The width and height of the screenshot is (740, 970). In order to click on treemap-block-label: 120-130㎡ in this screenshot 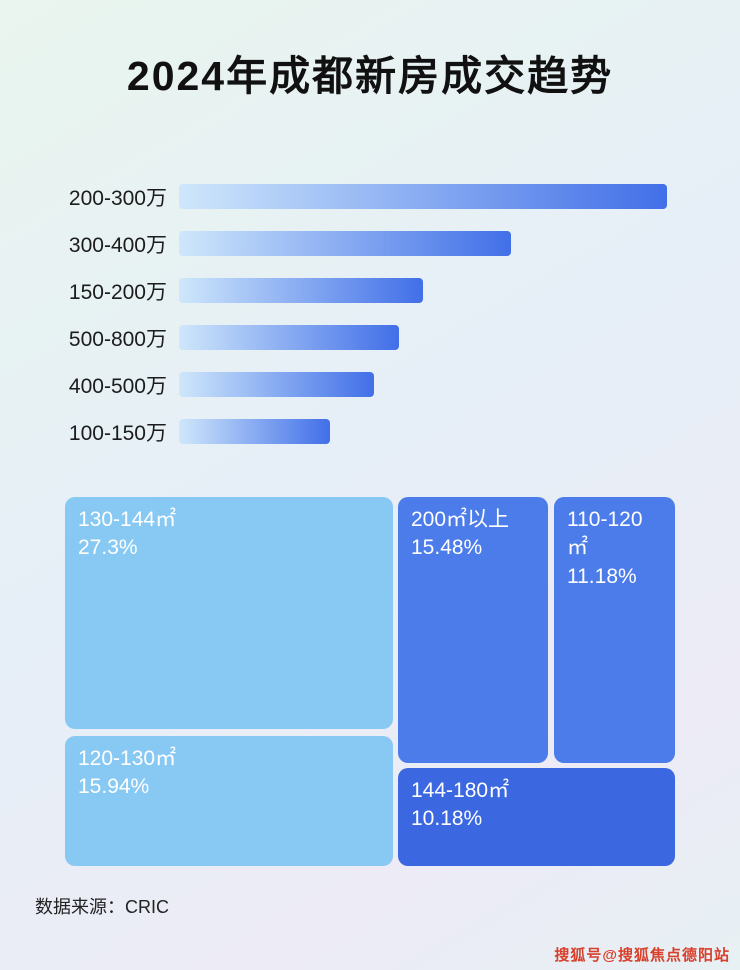, I will do `click(127, 758)`.